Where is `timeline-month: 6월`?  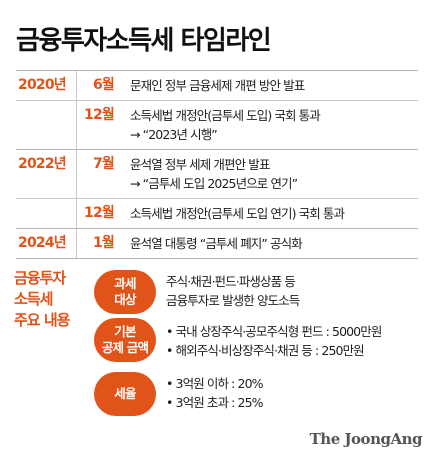
timeline-month: 6월 is located at coordinates (98, 85).